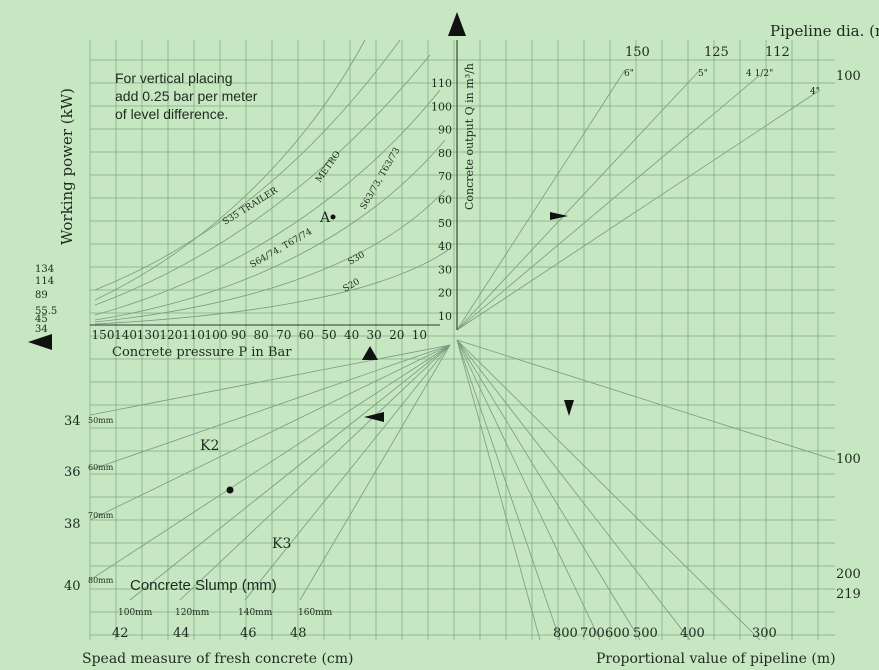 The height and width of the screenshot is (670, 879). Describe the element at coordinates (72, 421) in the screenshot. I see `slump-left-tick: 34` at that location.